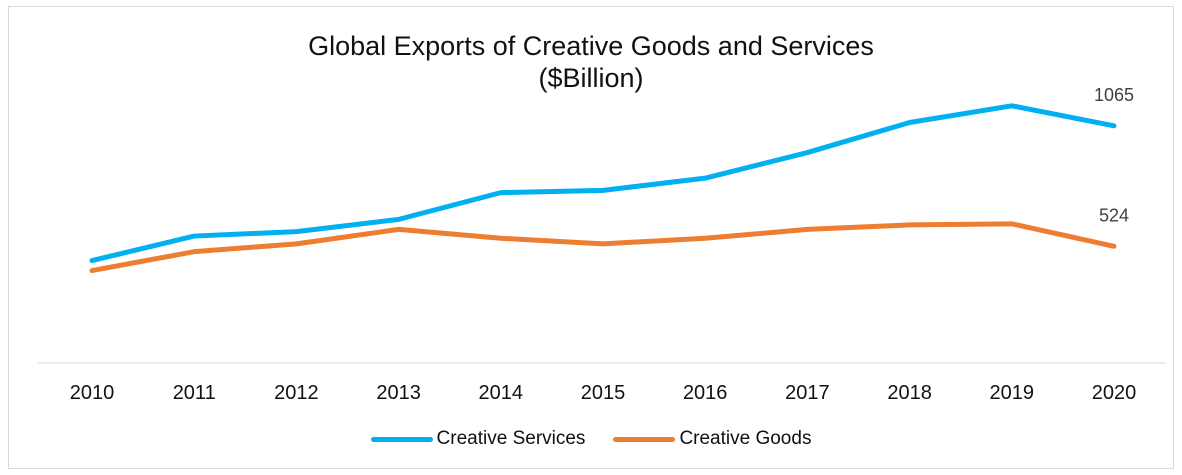 The height and width of the screenshot is (475, 1182). Describe the element at coordinates (591, 78) in the screenshot. I see `chart-title-line2: ($Billion)` at that location.